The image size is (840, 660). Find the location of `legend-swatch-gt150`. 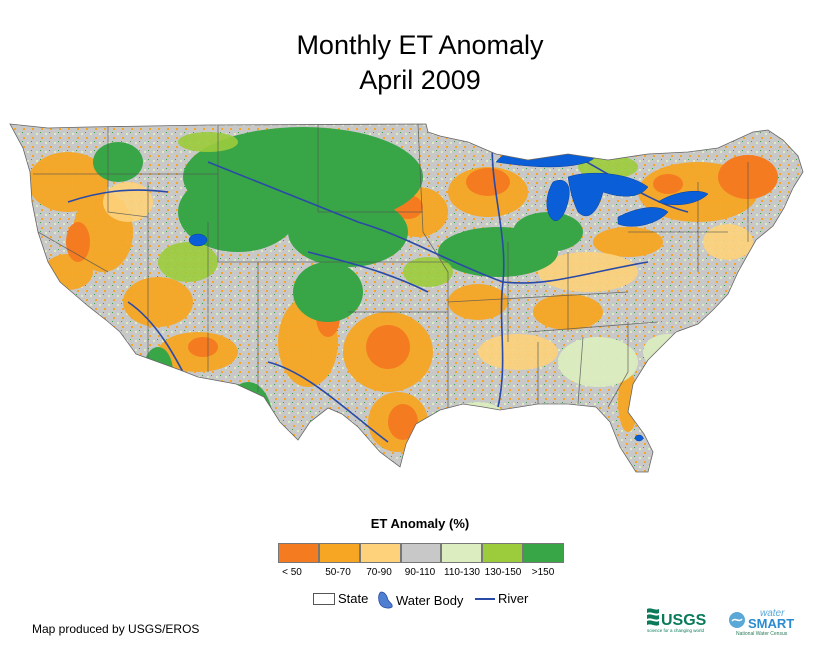

legend-swatch-gt150 is located at coordinates (543, 553).